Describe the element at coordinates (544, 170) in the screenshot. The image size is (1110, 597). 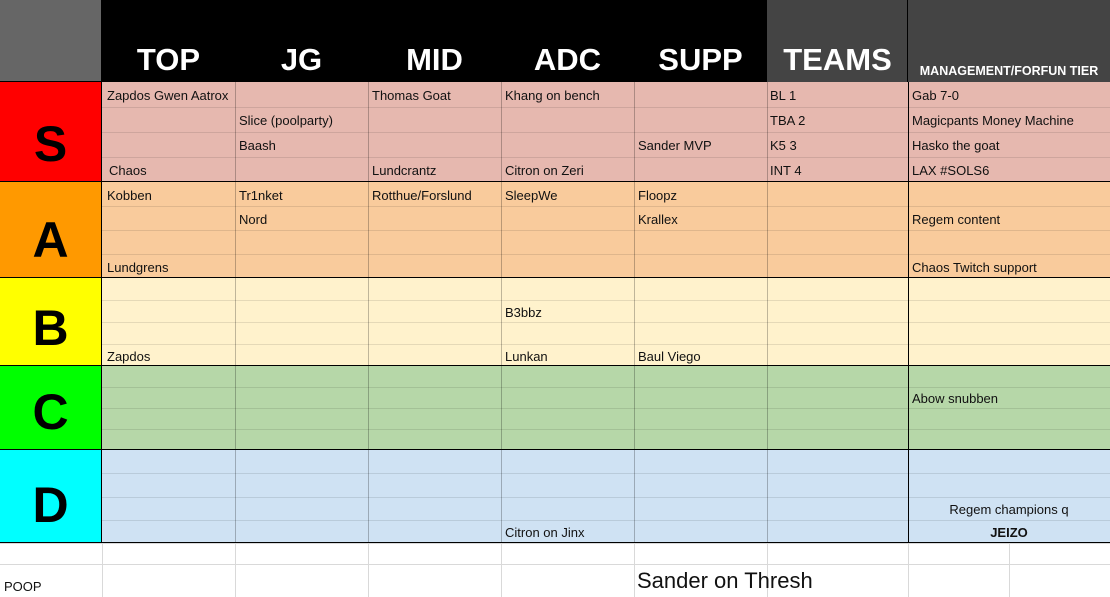
I see `cell-s-adc: Citron on Zeri` at that location.